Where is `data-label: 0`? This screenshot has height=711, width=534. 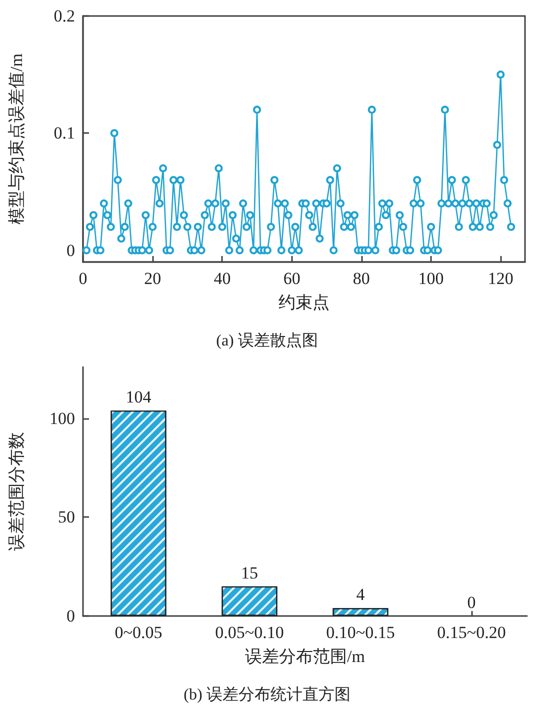
data-label: 0 is located at coordinates (471, 602).